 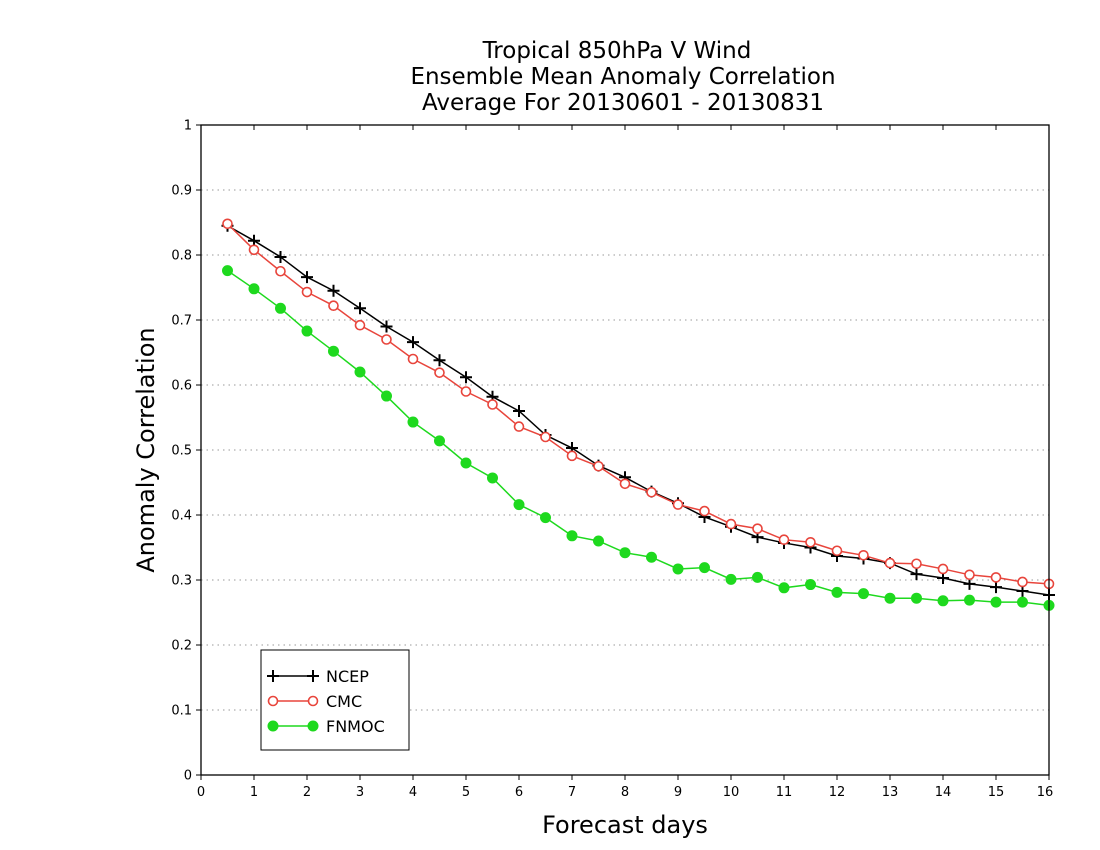 I want to click on x-tick-label: 13, so click(x=890, y=792).